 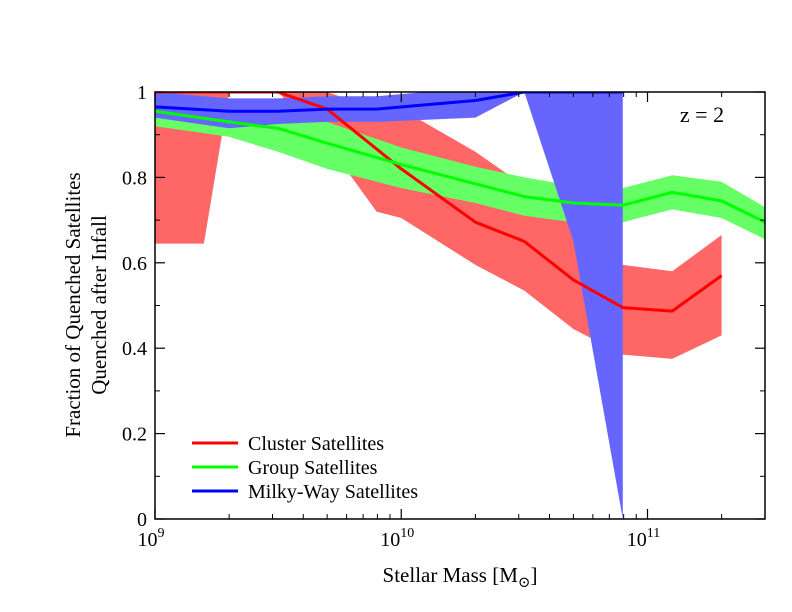 I want to click on legend-label: Group Satellites, so click(x=313, y=468).